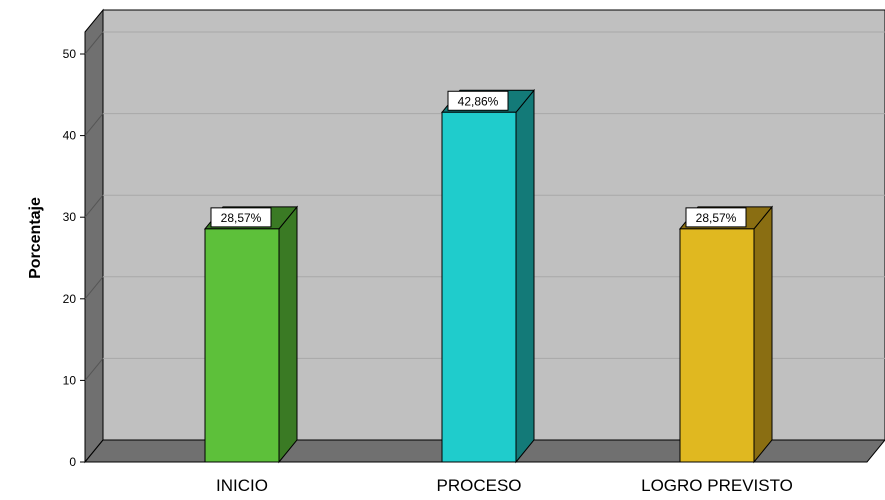 This screenshot has height=500, width=885. Describe the element at coordinates (70, 54) in the screenshot. I see `y-tick-label: 50` at that location.